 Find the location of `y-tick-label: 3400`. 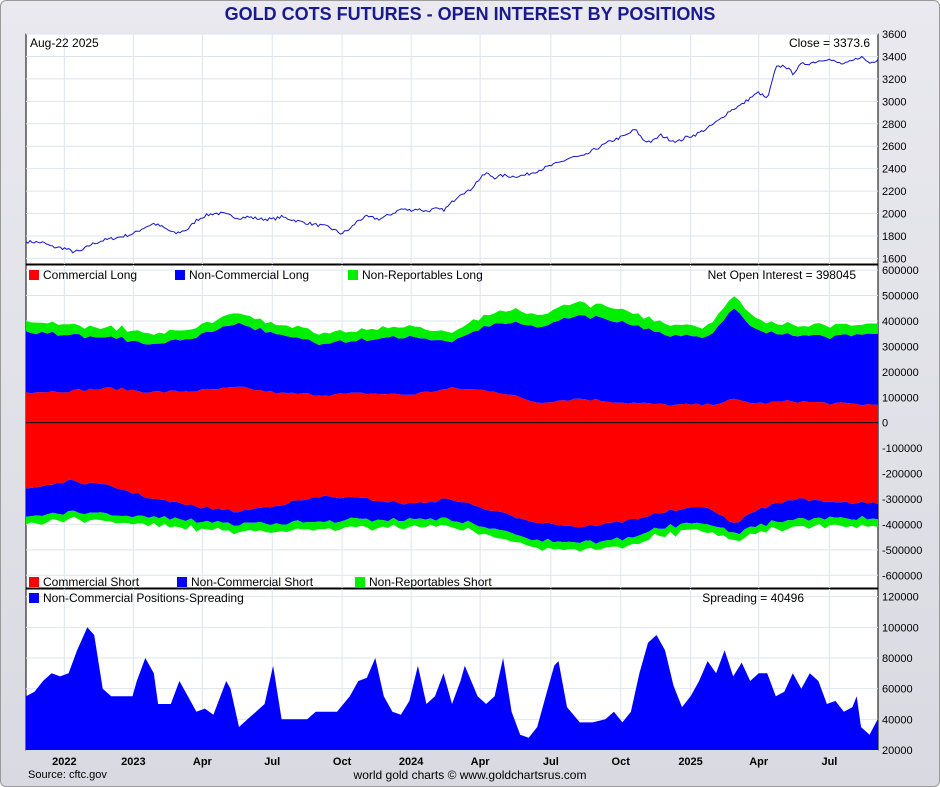

y-tick-label: 3400 is located at coordinates (894, 57).